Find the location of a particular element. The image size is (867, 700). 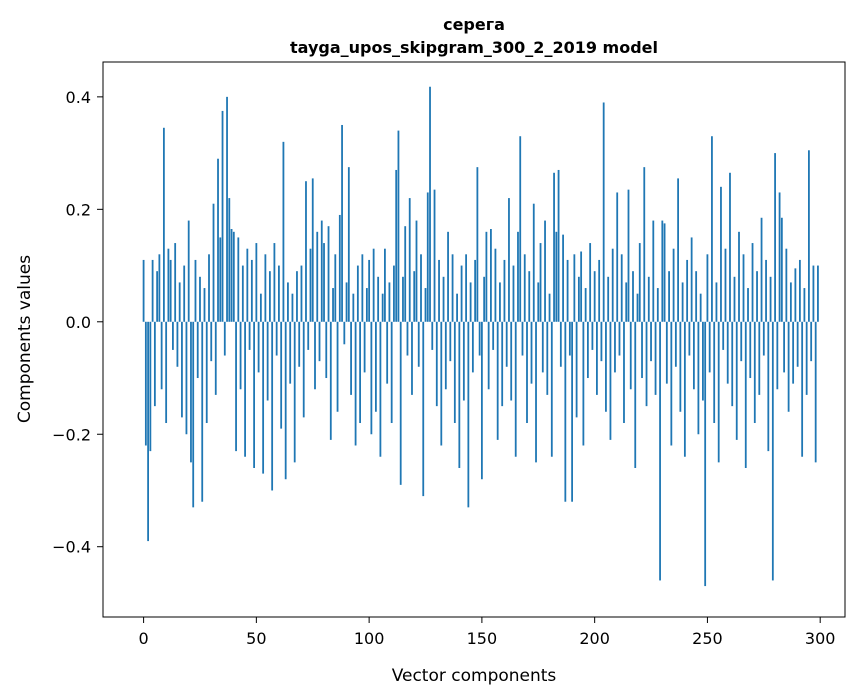

x-tick-label: 200 is located at coordinates (594, 638).